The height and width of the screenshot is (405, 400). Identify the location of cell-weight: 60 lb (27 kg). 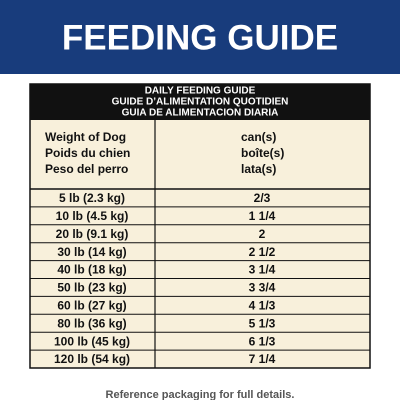
(91, 306).